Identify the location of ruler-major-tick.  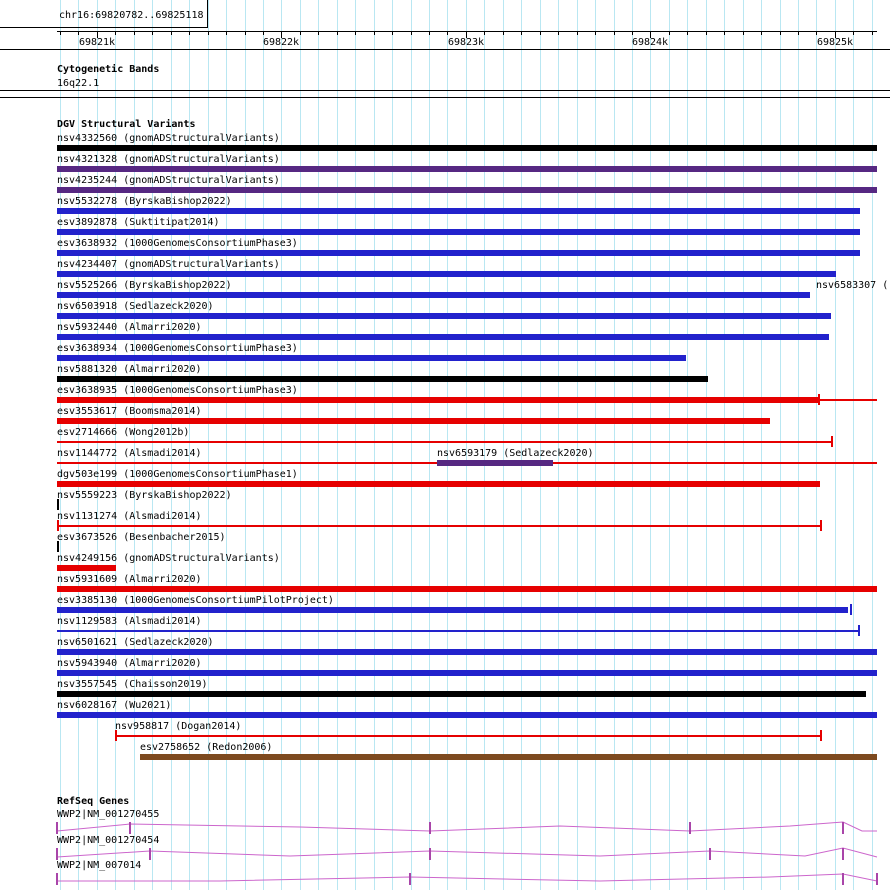
(97, 34).